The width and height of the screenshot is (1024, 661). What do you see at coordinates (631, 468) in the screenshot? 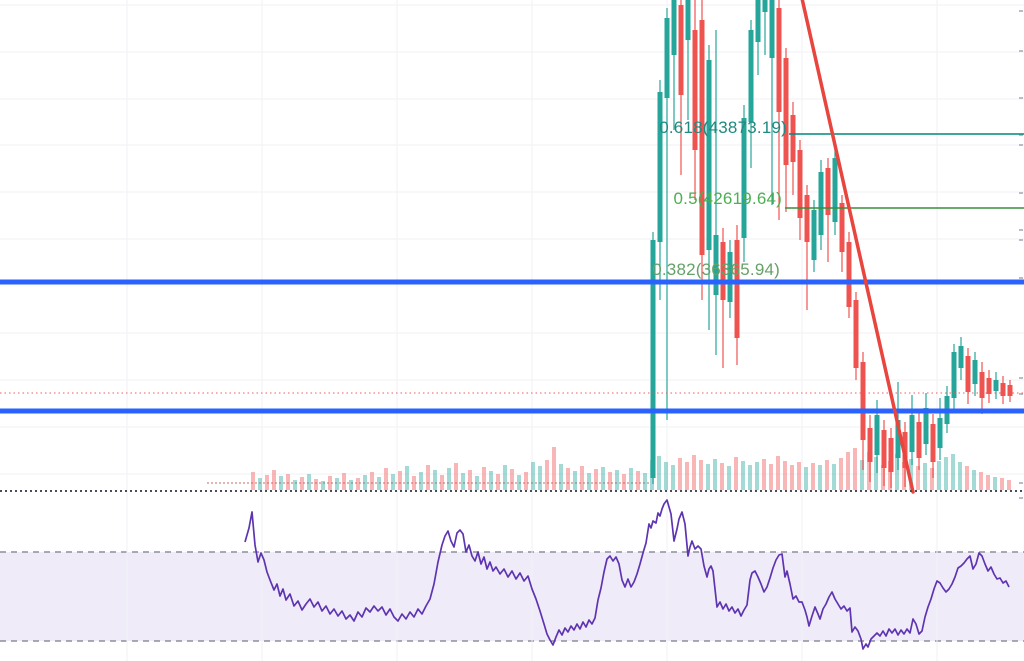
I see `volume-bars` at bounding box center [631, 468].